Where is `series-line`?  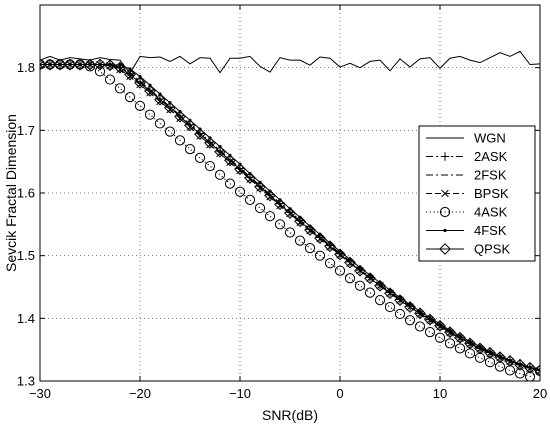
series-line is located at coordinates (290, 62).